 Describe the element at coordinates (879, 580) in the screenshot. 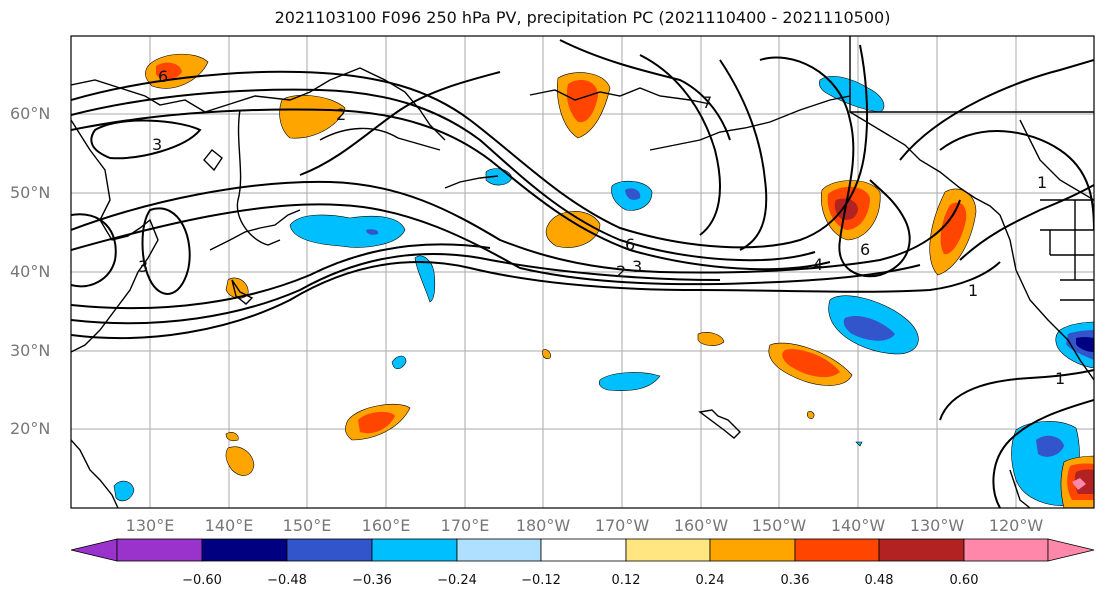

I see `colorbar-tick: 0.48` at that location.